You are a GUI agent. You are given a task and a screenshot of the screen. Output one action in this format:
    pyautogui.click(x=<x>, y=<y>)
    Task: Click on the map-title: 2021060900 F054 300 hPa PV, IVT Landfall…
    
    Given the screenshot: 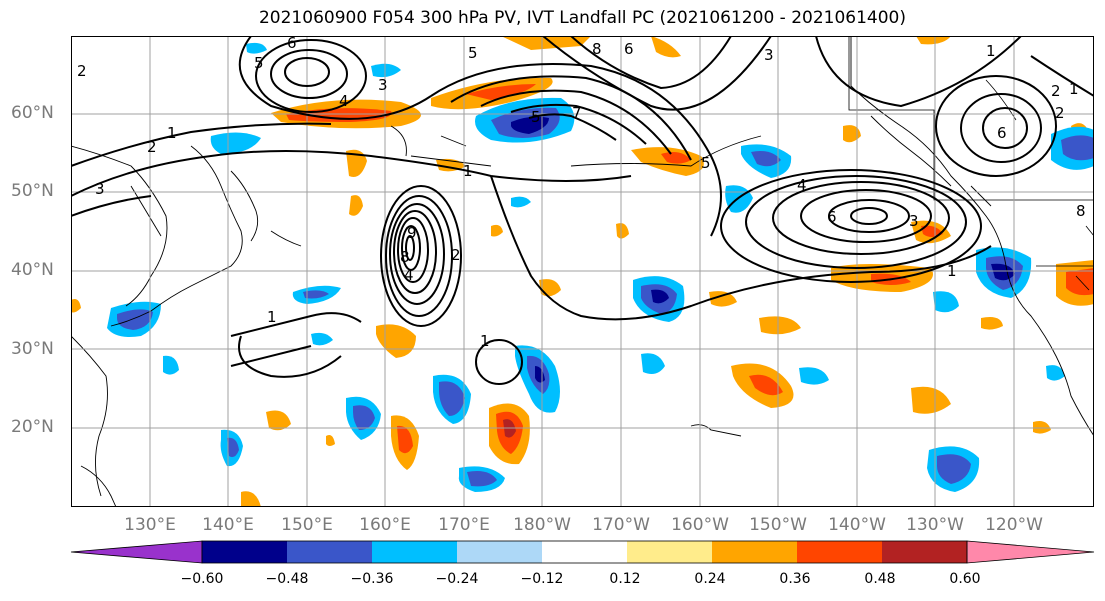 What is the action you would take?
    pyautogui.click(x=582, y=18)
    